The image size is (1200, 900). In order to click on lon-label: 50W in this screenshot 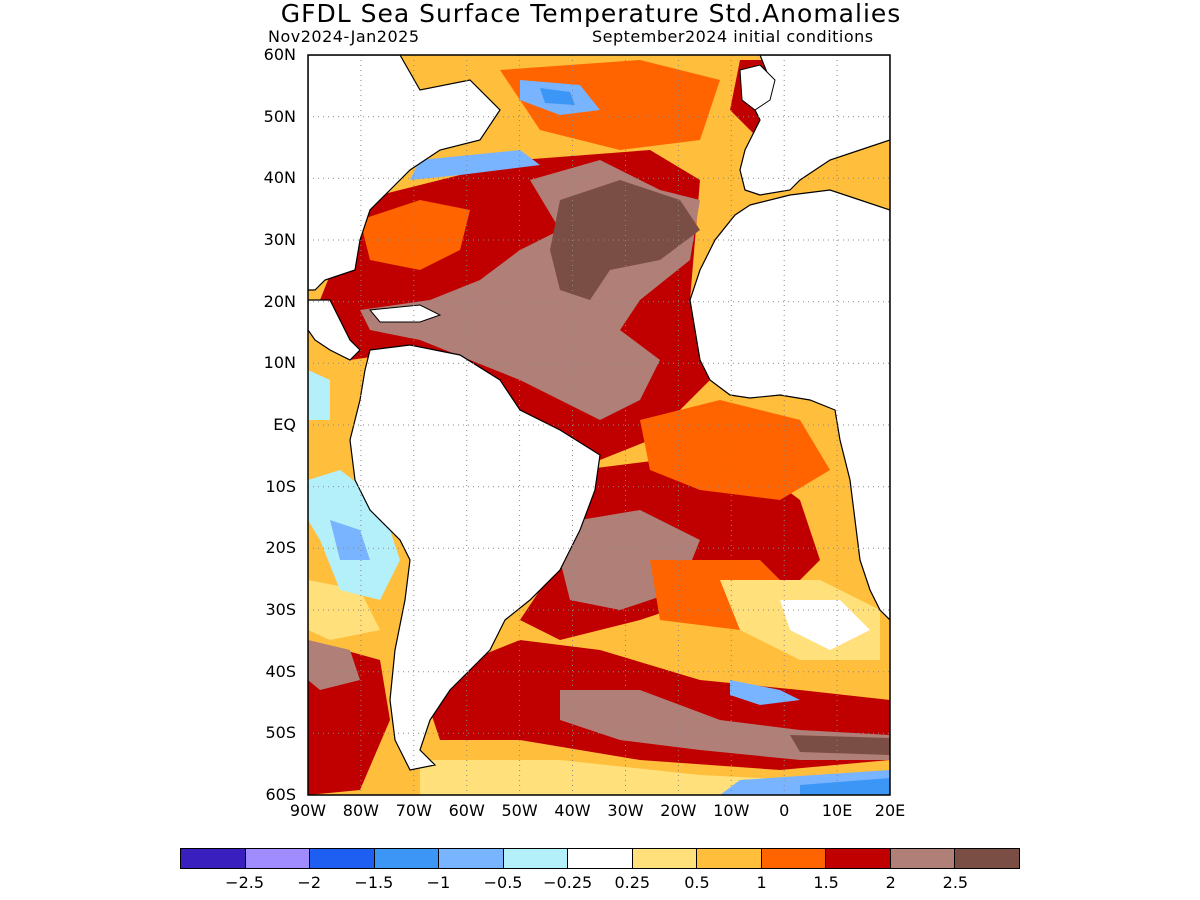, I will do `click(519, 810)`.